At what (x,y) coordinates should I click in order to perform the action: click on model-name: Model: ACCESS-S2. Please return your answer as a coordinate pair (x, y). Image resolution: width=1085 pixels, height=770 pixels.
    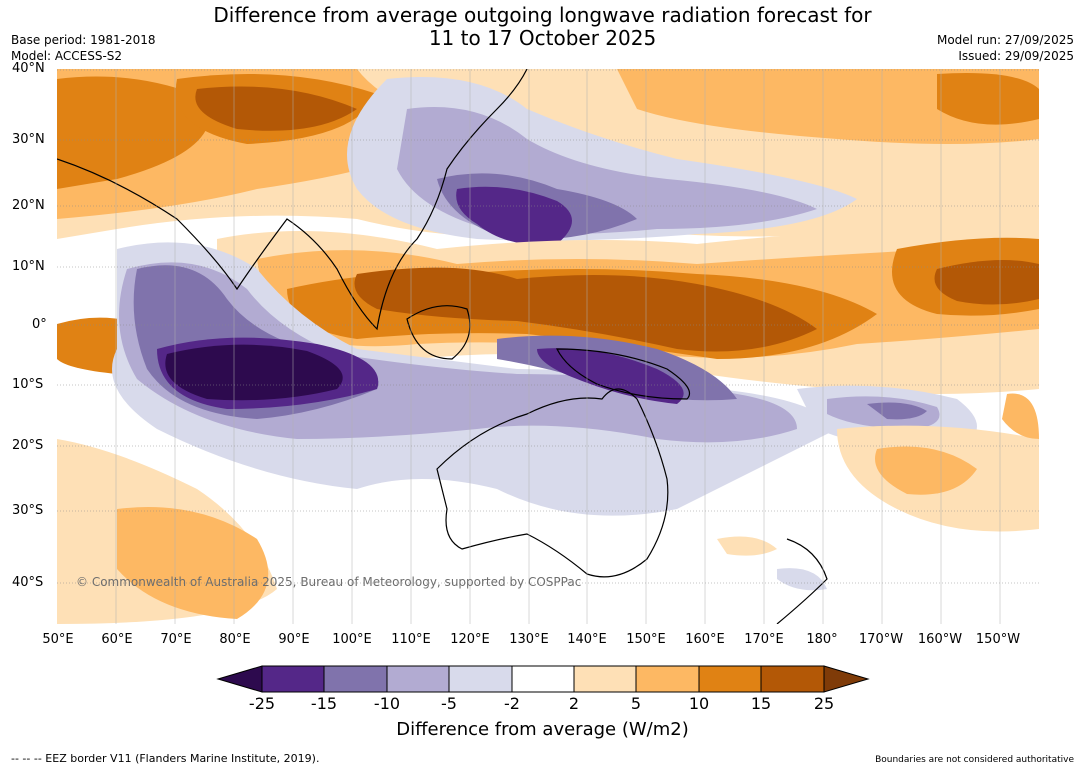
    Looking at the image, I should click on (67, 56).